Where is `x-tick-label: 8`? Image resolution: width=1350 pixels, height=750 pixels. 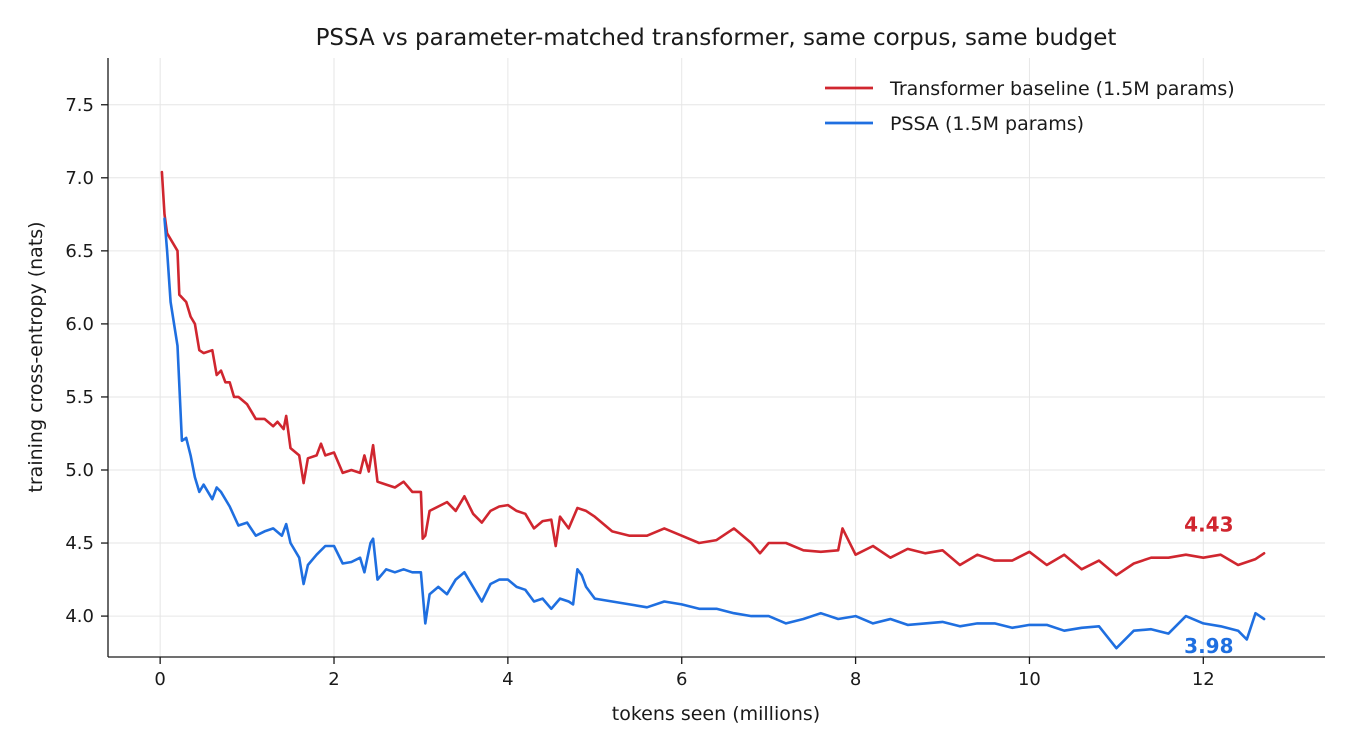 x-tick-label: 8 is located at coordinates (855, 679).